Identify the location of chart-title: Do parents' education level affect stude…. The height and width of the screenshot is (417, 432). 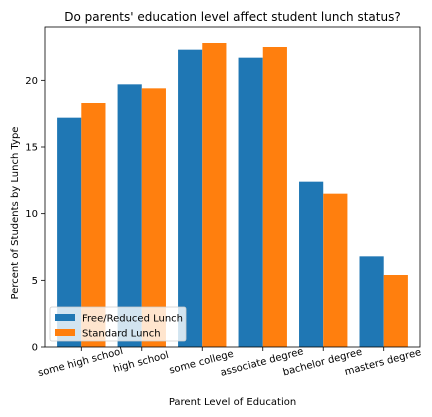
(232, 17).